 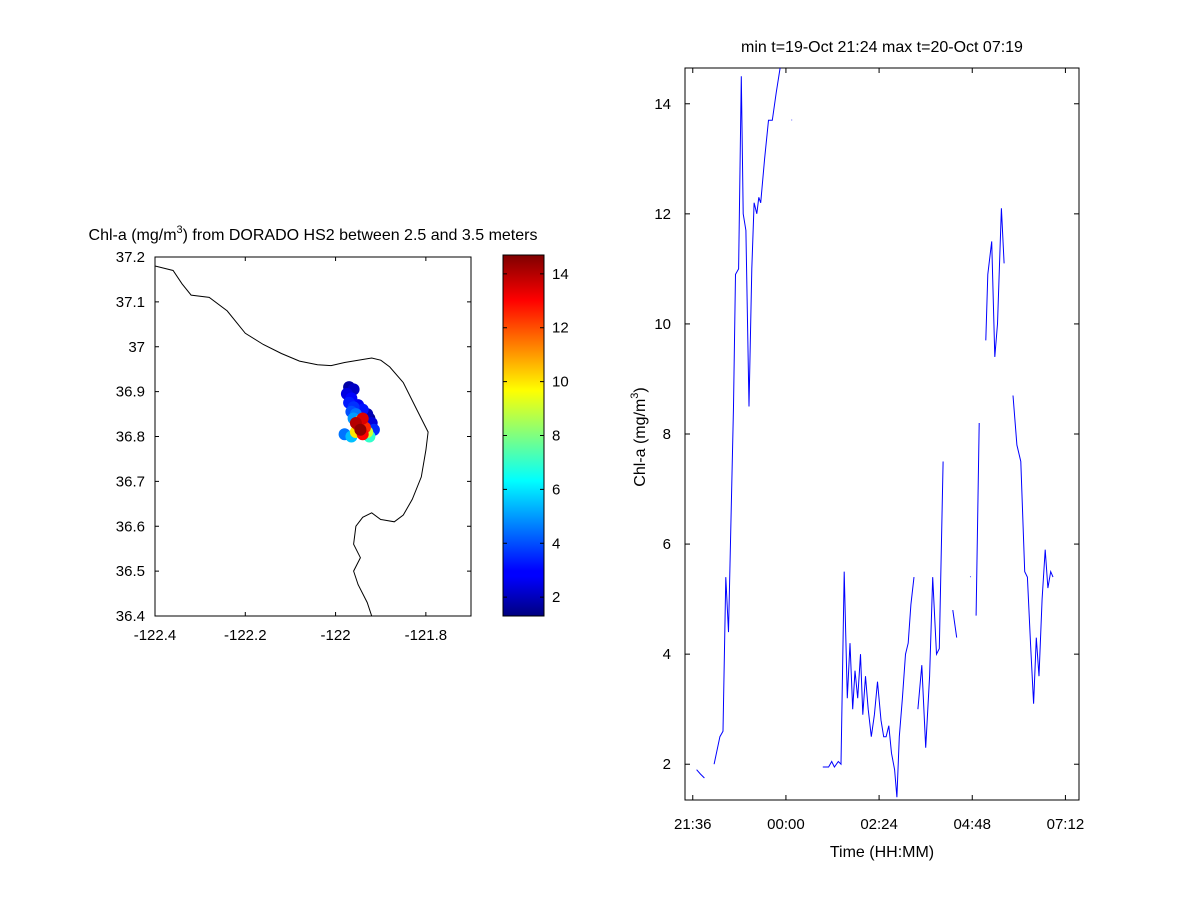 What do you see at coordinates (130, 437) in the screenshot?
I see `map-y-tick-label: 36.8` at bounding box center [130, 437].